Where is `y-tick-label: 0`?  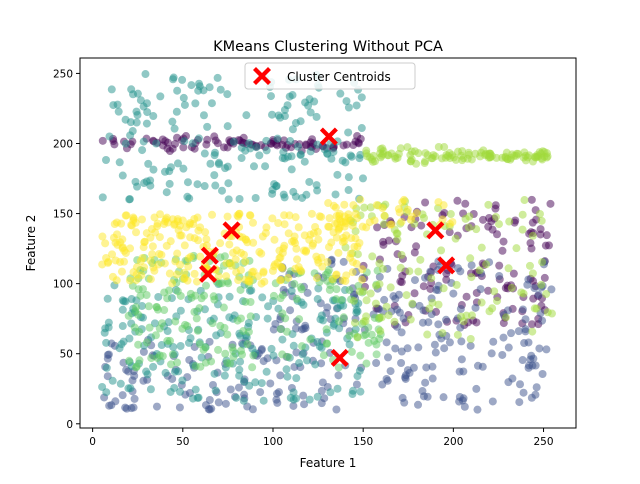 y-tick-label: 0 is located at coordinates (69, 425).